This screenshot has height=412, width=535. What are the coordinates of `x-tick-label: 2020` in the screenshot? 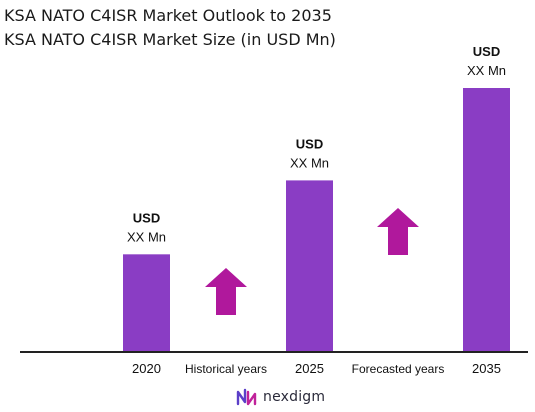 It's located at (146, 368).